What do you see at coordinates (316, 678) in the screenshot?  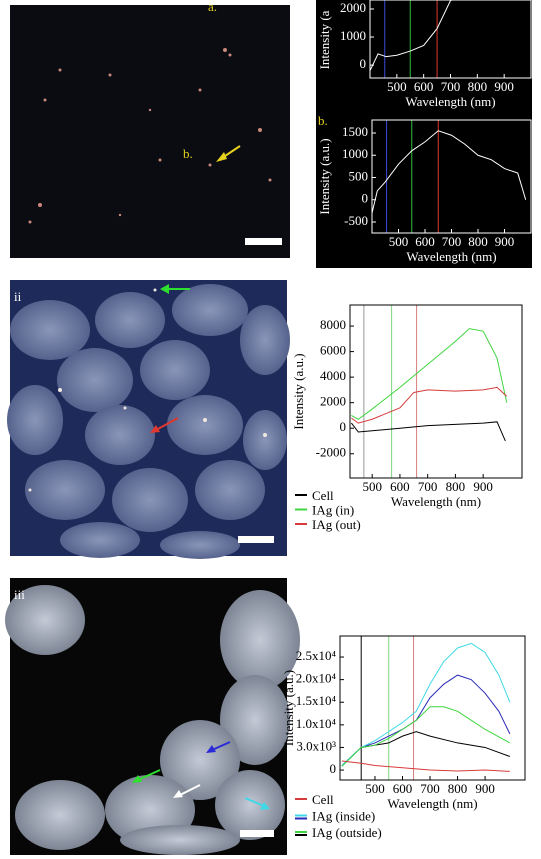 I see `y-tick-label: 2.0x10⁴` at bounding box center [316, 678].